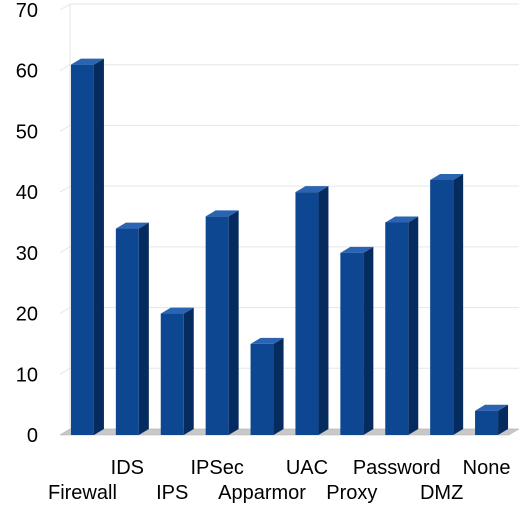 The height and width of the screenshot is (505, 519). What do you see at coordinates (27, 254) in the screenshot?
I see `y-tick-label: 30` at bounding box center [27, 254].